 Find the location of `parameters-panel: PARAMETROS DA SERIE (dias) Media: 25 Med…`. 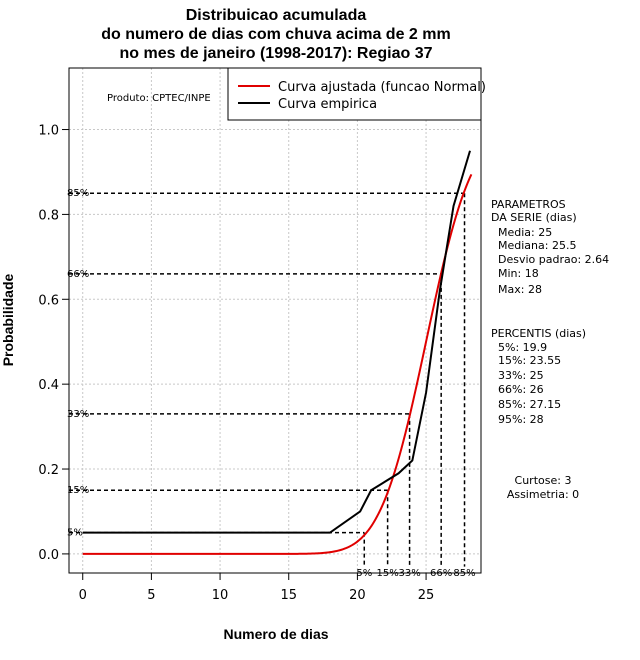

parameters-panel: PARAMETROS DA SERIE (dias) Media: 25 Med… is located at coordinates (550, 247).